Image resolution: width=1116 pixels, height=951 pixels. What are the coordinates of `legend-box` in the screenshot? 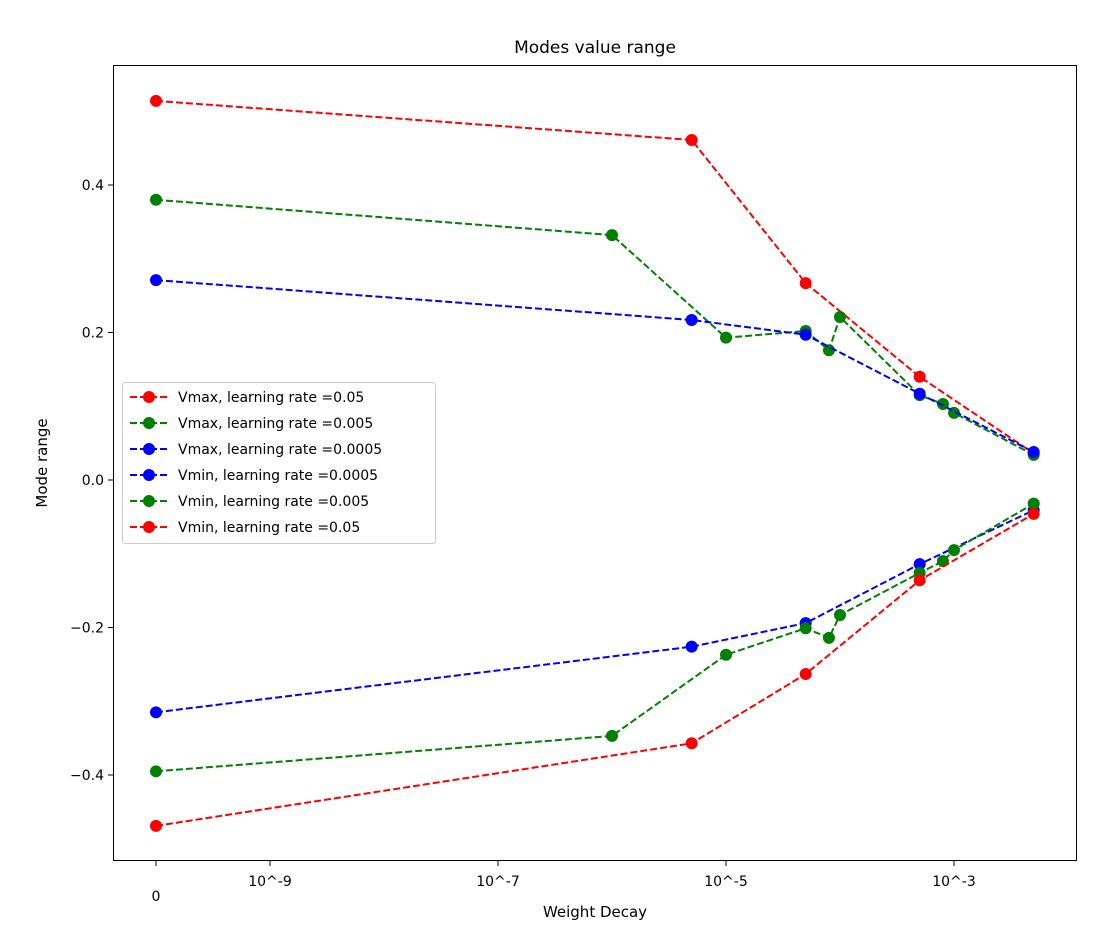 It's located at (279, 463).